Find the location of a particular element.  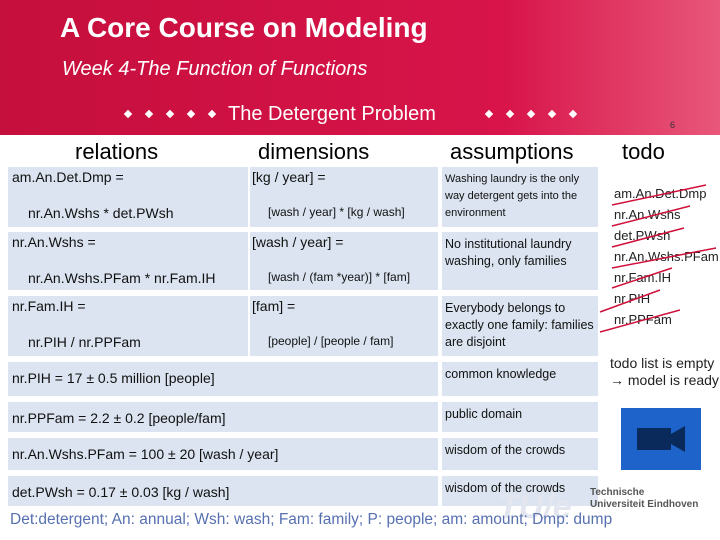

dimension-line: [people] / [people / fam] is located at coordinates (331, 341).